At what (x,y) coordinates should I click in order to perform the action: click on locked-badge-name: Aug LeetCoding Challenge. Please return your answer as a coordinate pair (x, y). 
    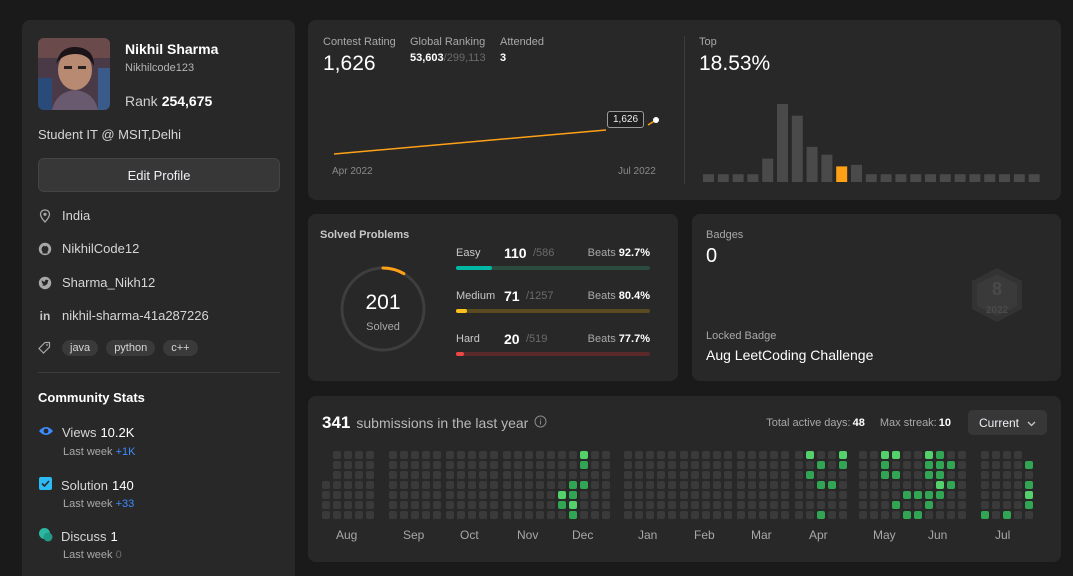
    Looking at the image, I should click on (789, 355).